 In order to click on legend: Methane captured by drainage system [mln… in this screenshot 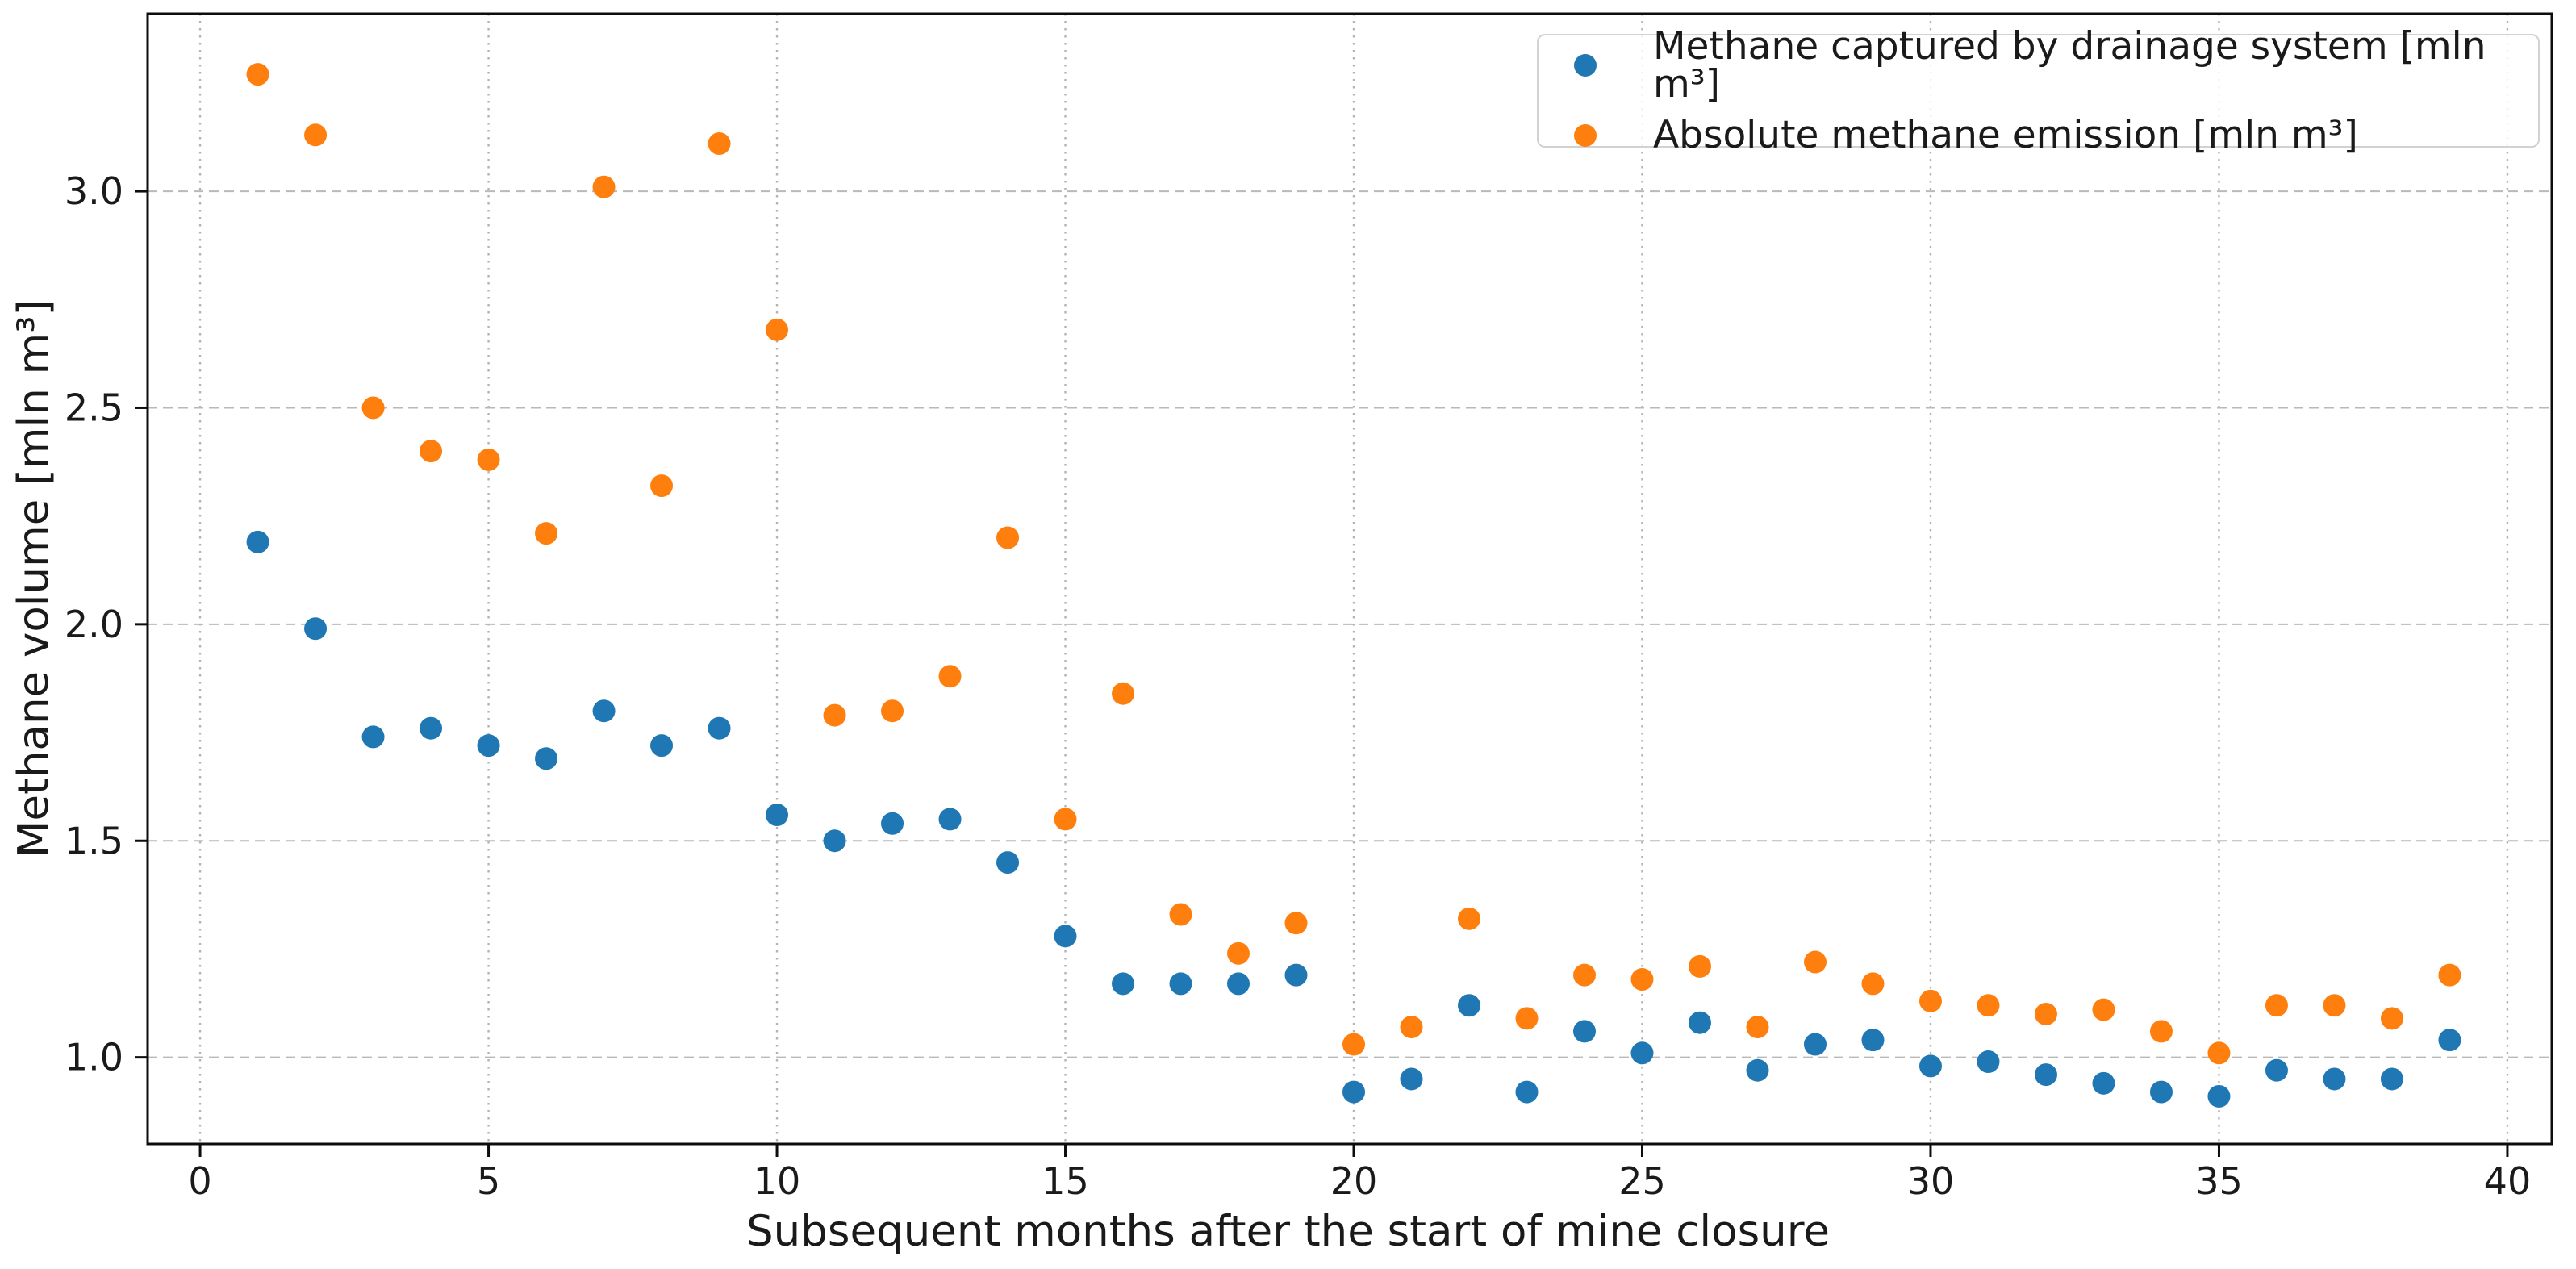, I will do `click(2038, 90)`.